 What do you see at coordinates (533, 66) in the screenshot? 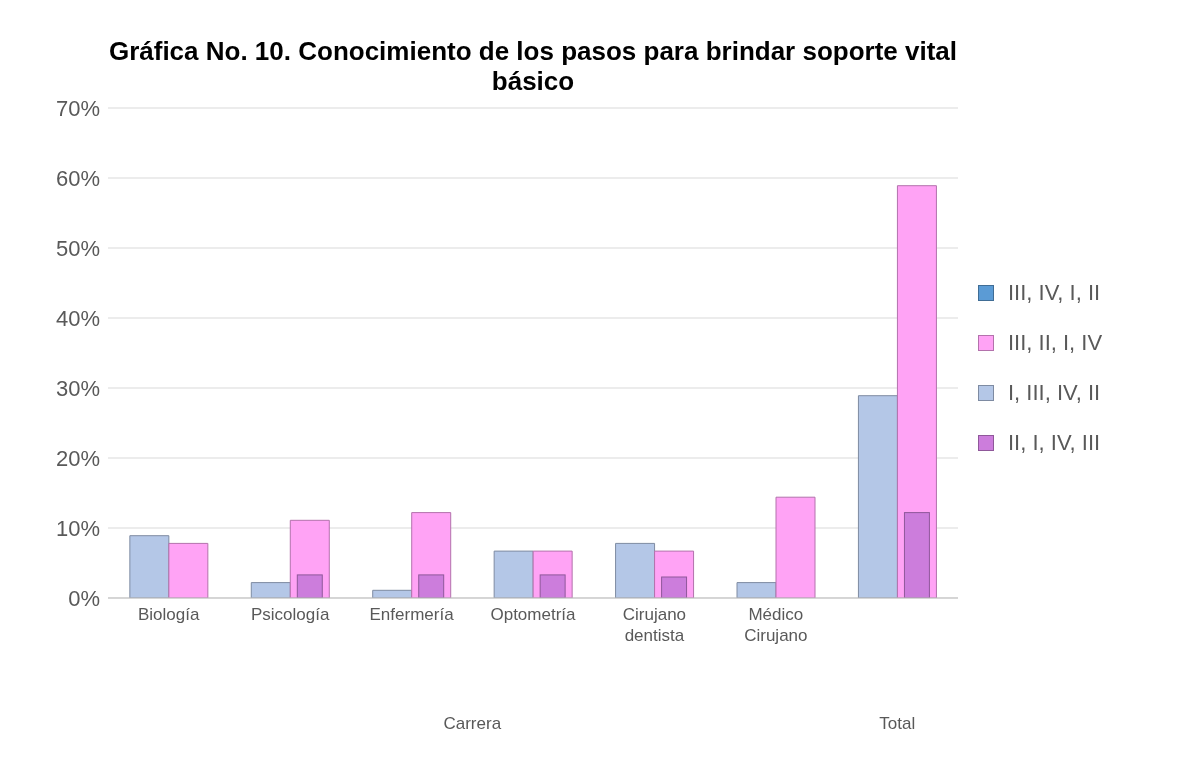
I see `chart-title: Gráfica No. 10. Conocimiento de los pasos para brindar soporte vital básico` at bounding box center [533, 66].